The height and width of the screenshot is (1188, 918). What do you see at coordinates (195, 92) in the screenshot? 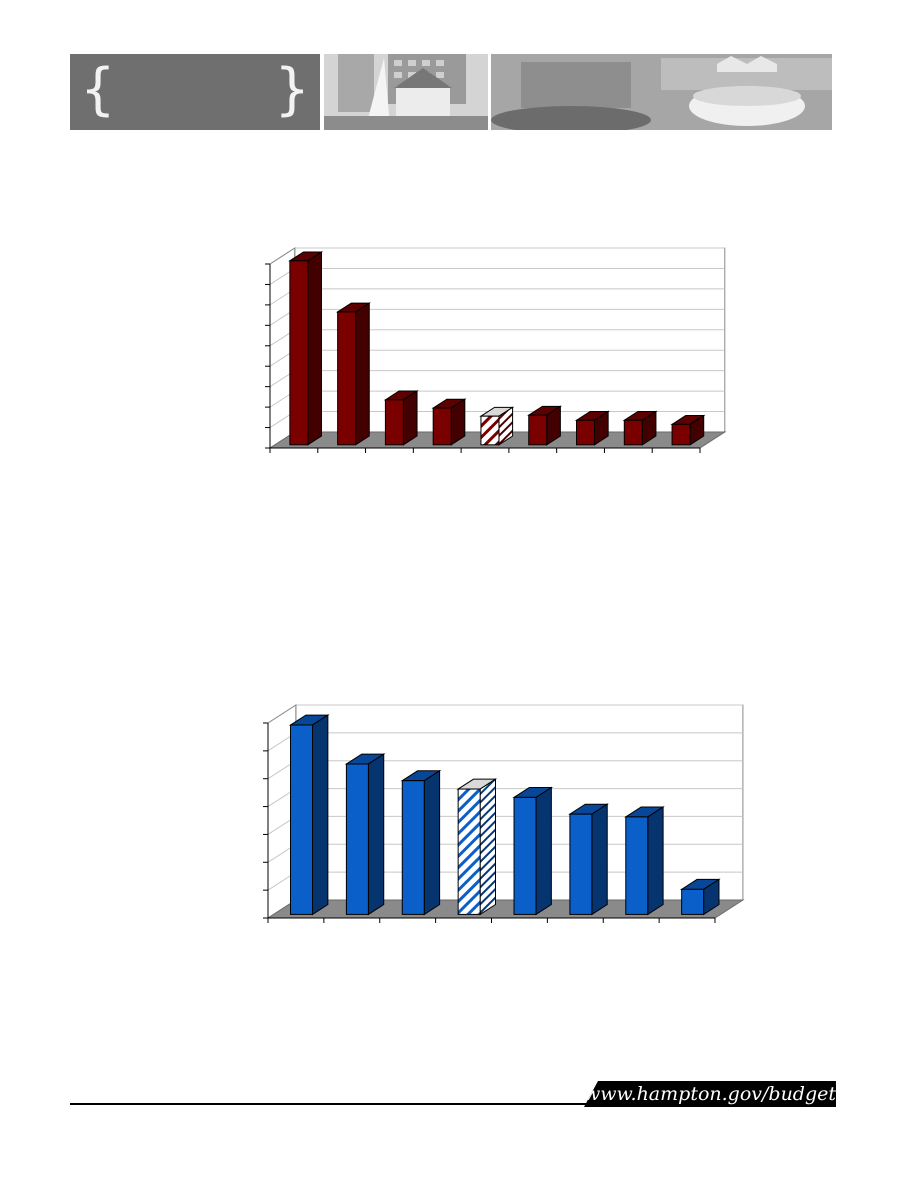
I see `header-title-panel: { }` at bounding box center [195, 92].